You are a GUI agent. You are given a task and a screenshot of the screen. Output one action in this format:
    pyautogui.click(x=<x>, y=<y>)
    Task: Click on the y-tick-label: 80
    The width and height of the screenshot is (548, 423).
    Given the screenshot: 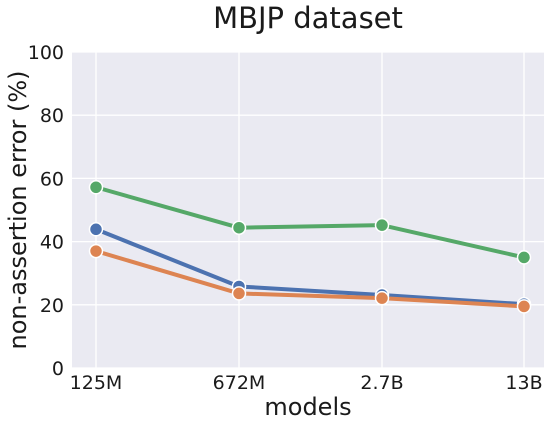 What is the action you would take?
    pyautogui.click(x=52, y=116)
    